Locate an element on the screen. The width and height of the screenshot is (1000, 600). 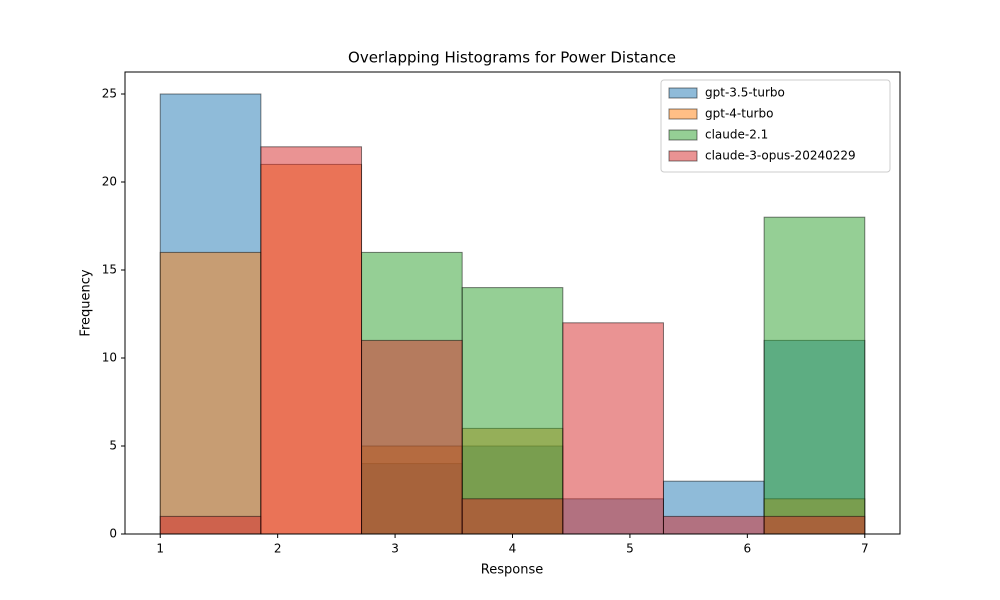
legend-label: gpt-4-turbo is located at coordinates (739, 114).